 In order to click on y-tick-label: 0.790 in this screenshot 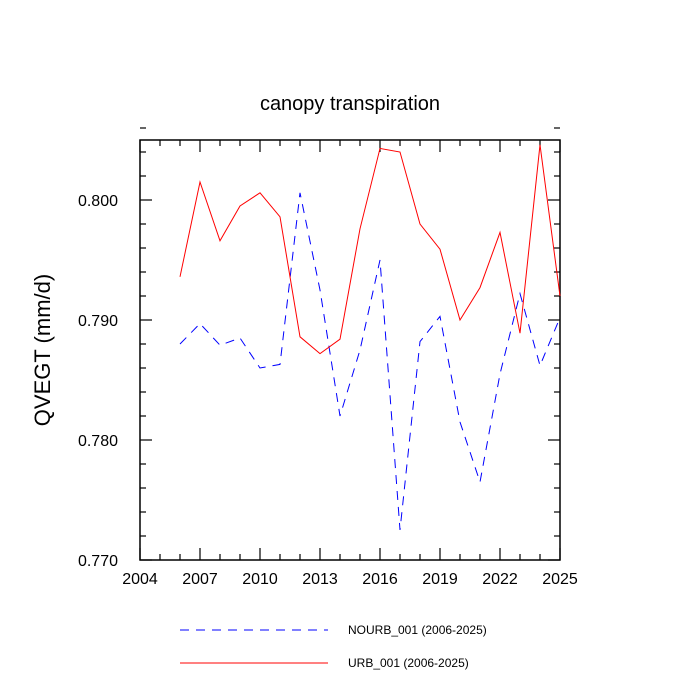, I will do `click(98, 321)`.